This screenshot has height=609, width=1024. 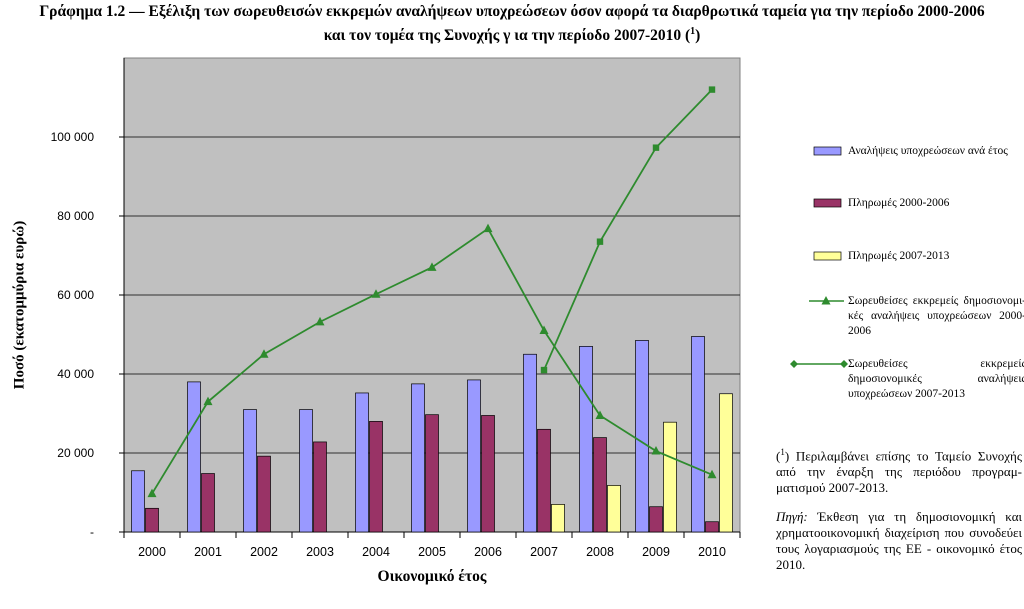 I want to click on legend-label-payments-2007-2013: Πληρωμές 2007-2013, so click(x=899, y=256).